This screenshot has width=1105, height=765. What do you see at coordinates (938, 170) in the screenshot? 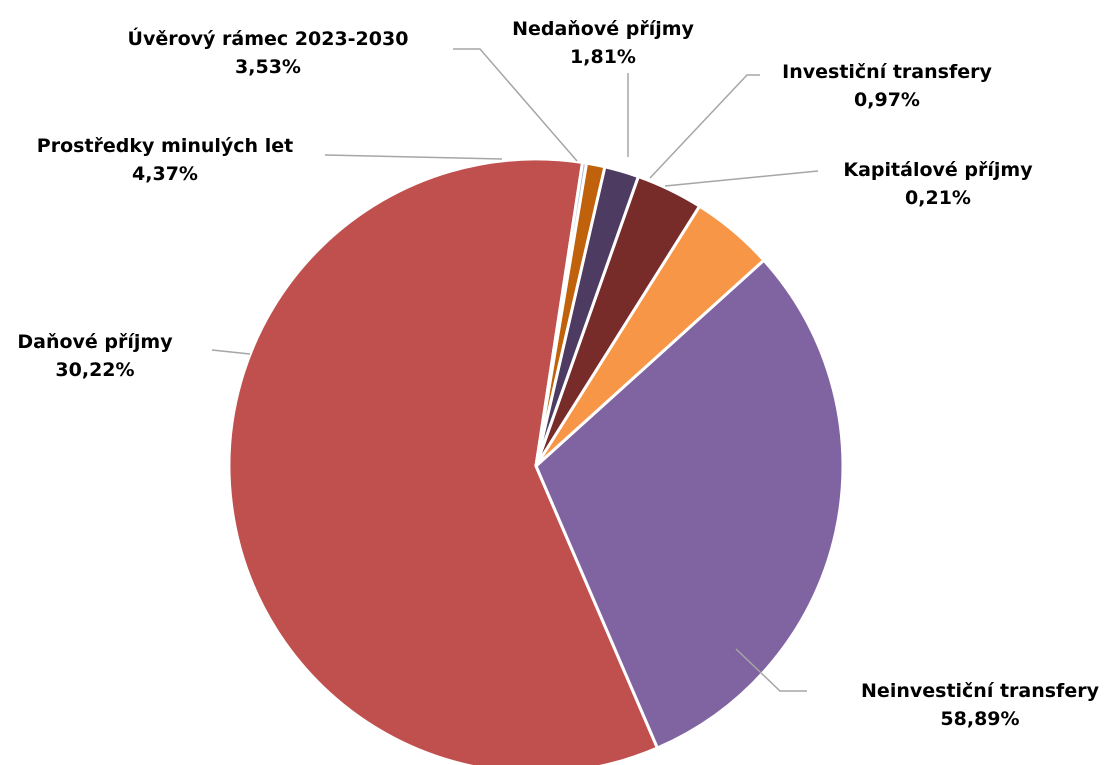
I see `slice-name-label: Kapitálové příjmy` at bounding box center [938, 170].